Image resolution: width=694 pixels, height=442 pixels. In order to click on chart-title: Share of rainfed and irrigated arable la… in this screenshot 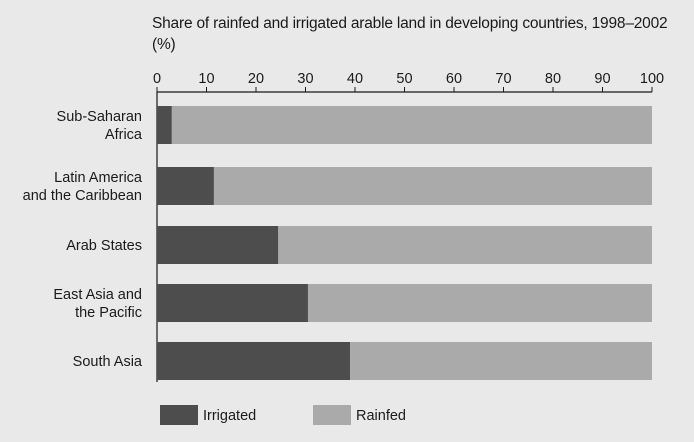, I will do `click(410, 34)`.